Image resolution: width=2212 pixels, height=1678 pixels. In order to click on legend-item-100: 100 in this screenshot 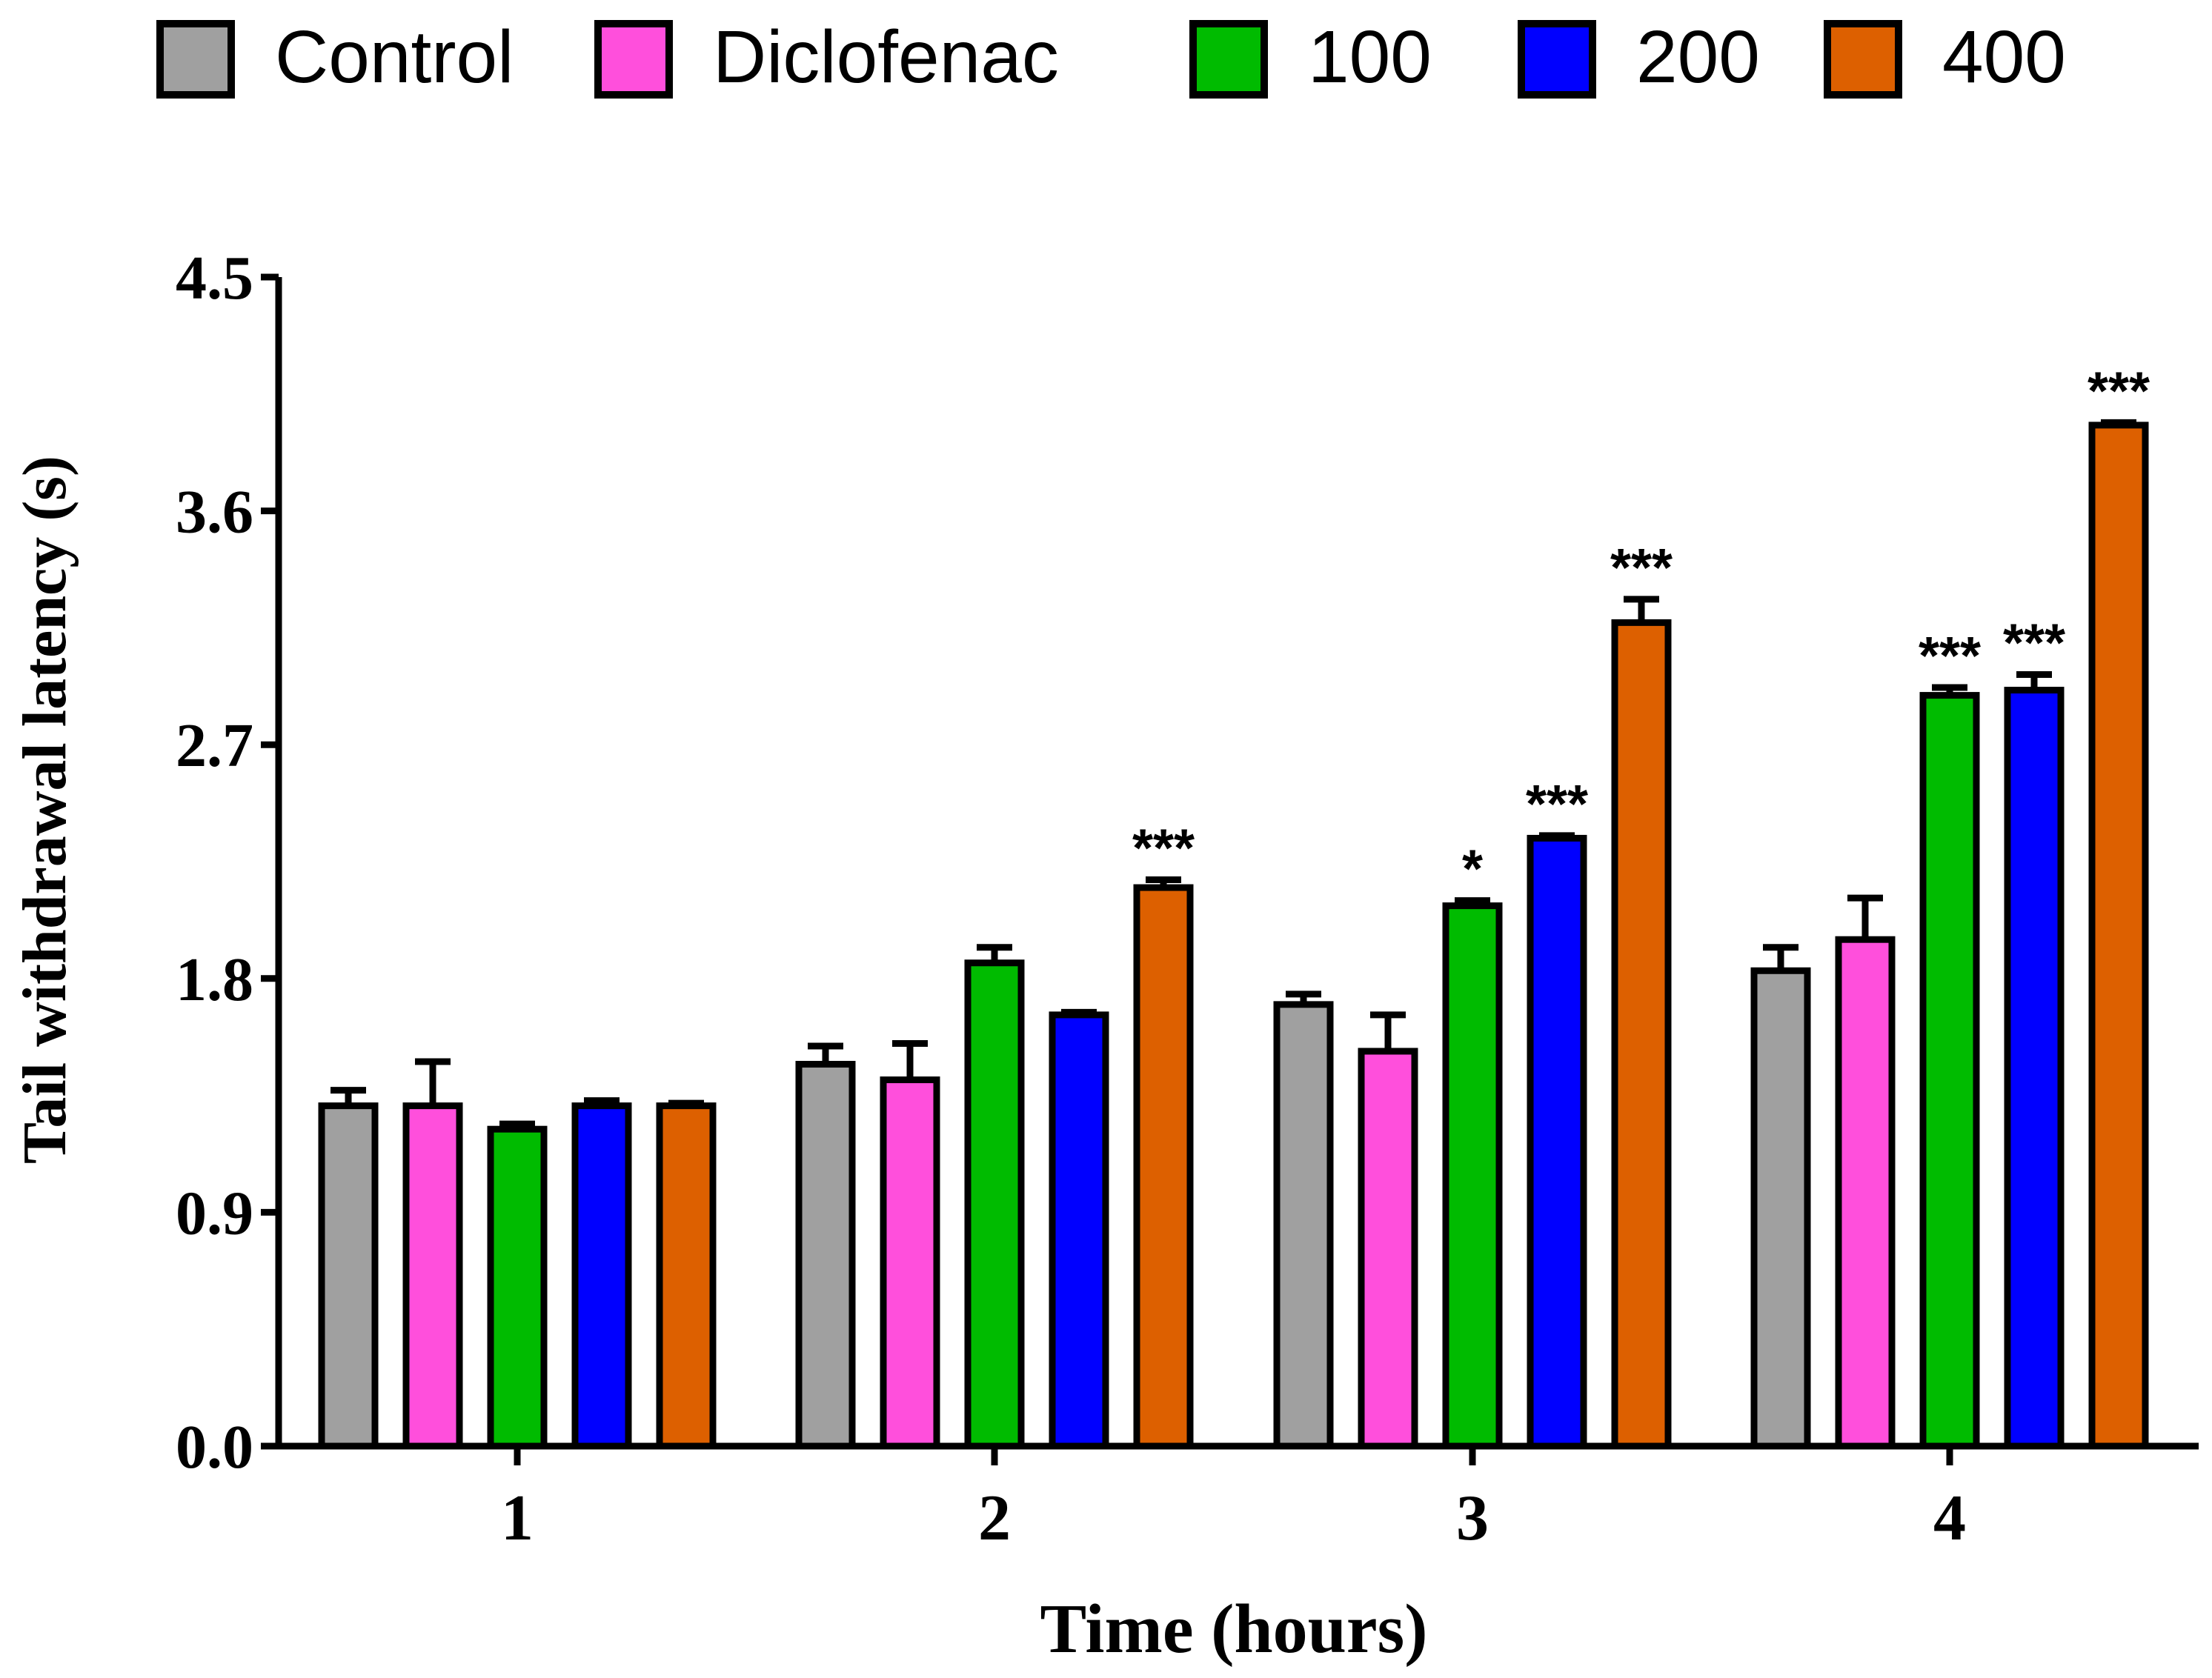, I will do `click(1311, 57)`.